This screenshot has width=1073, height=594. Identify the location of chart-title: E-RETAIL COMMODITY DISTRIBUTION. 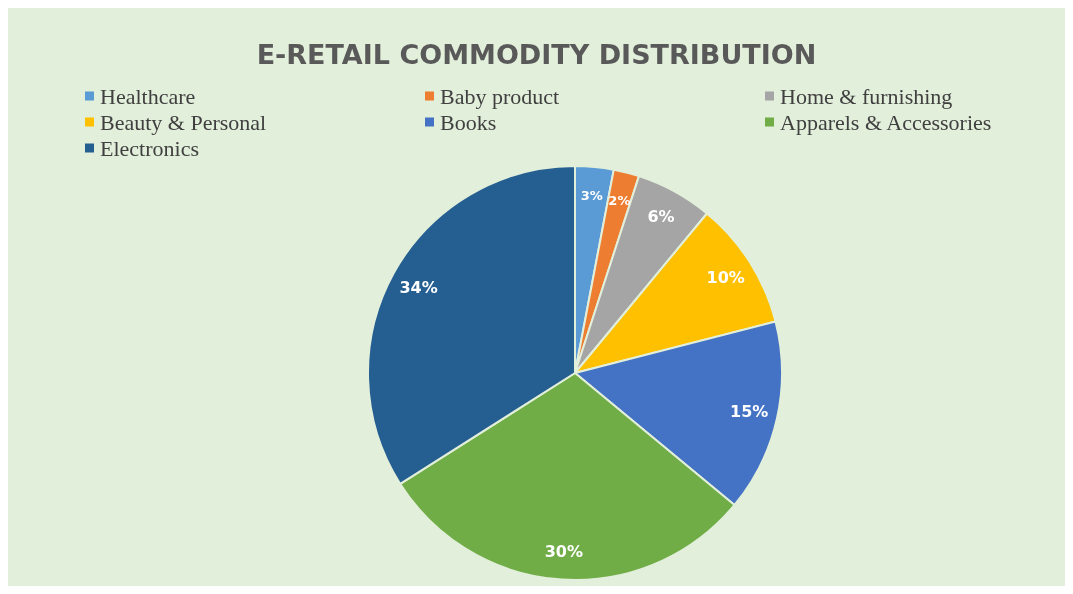
(536, 54).